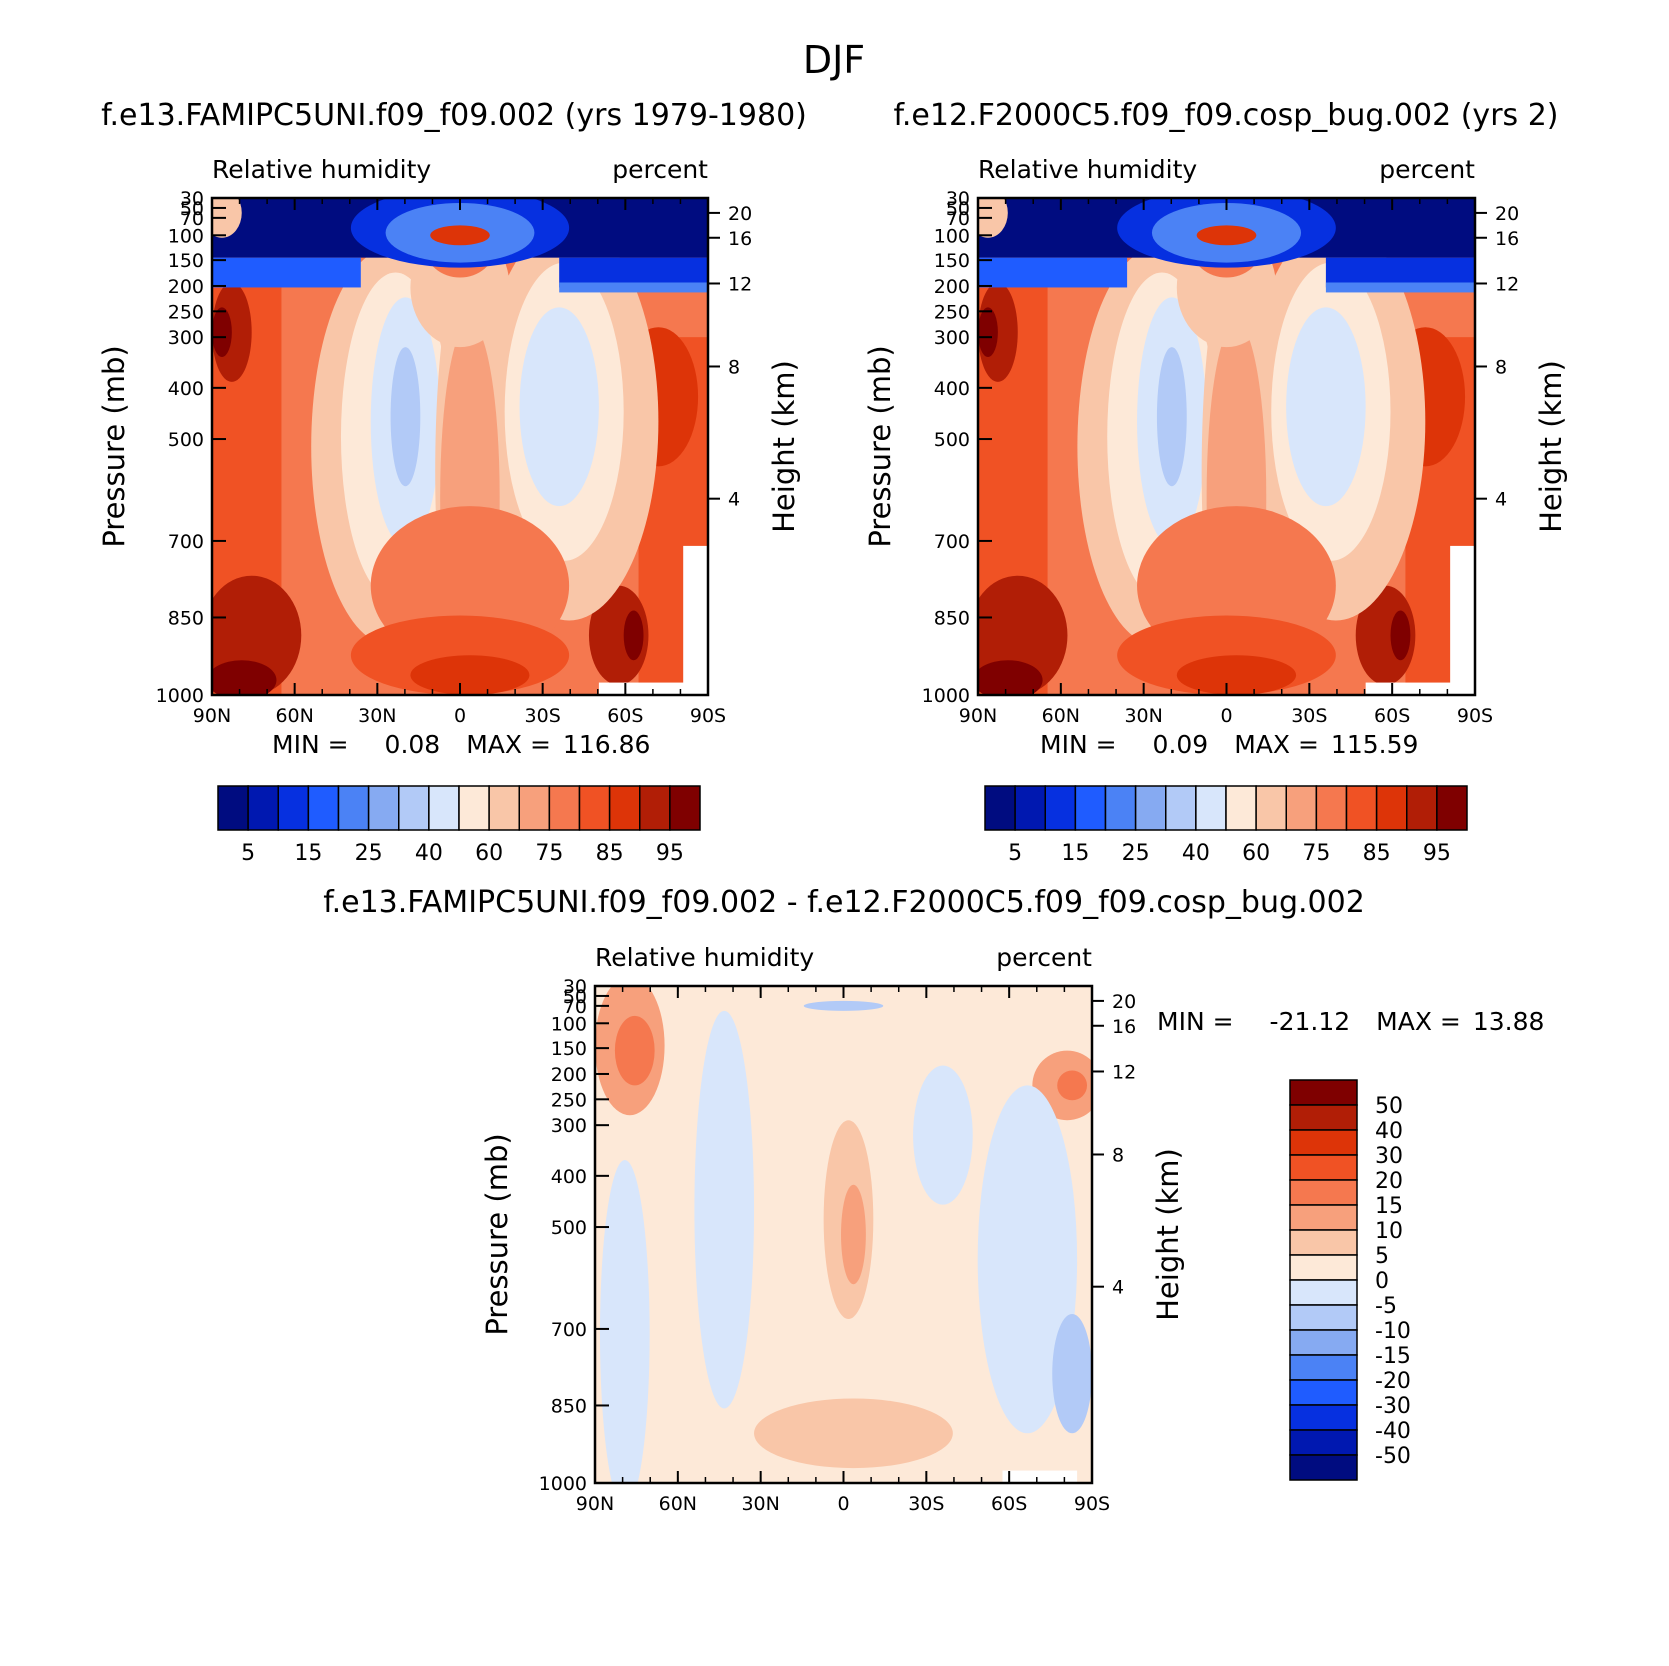 The image size is (1669, 1666). What do you see at coordinates (834, 60) in the screenshot?
I see `figure-title: DJF` at bounding box center [834, 60].